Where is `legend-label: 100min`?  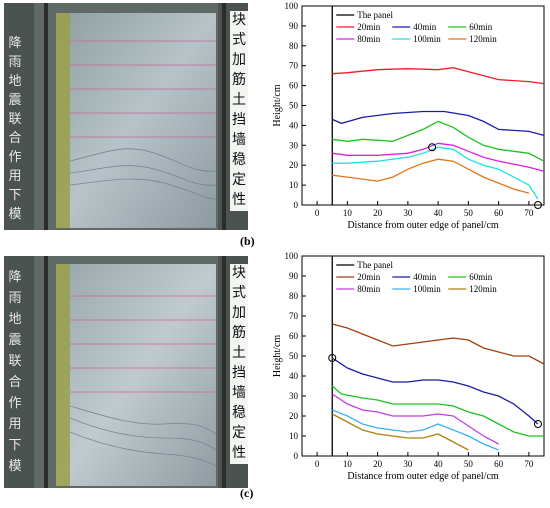 legend-label: 100min is located at coordinates (427, 289).